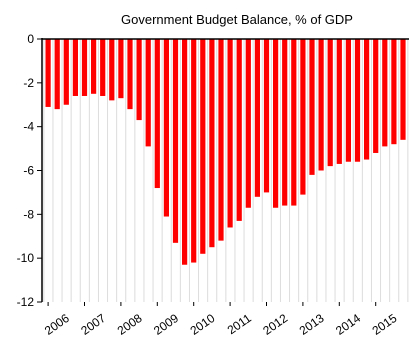  What do you see at coordinates (312, 324) in the screenshot?
I see `x-tick-label: 2013` at bounding box center [312, 324].